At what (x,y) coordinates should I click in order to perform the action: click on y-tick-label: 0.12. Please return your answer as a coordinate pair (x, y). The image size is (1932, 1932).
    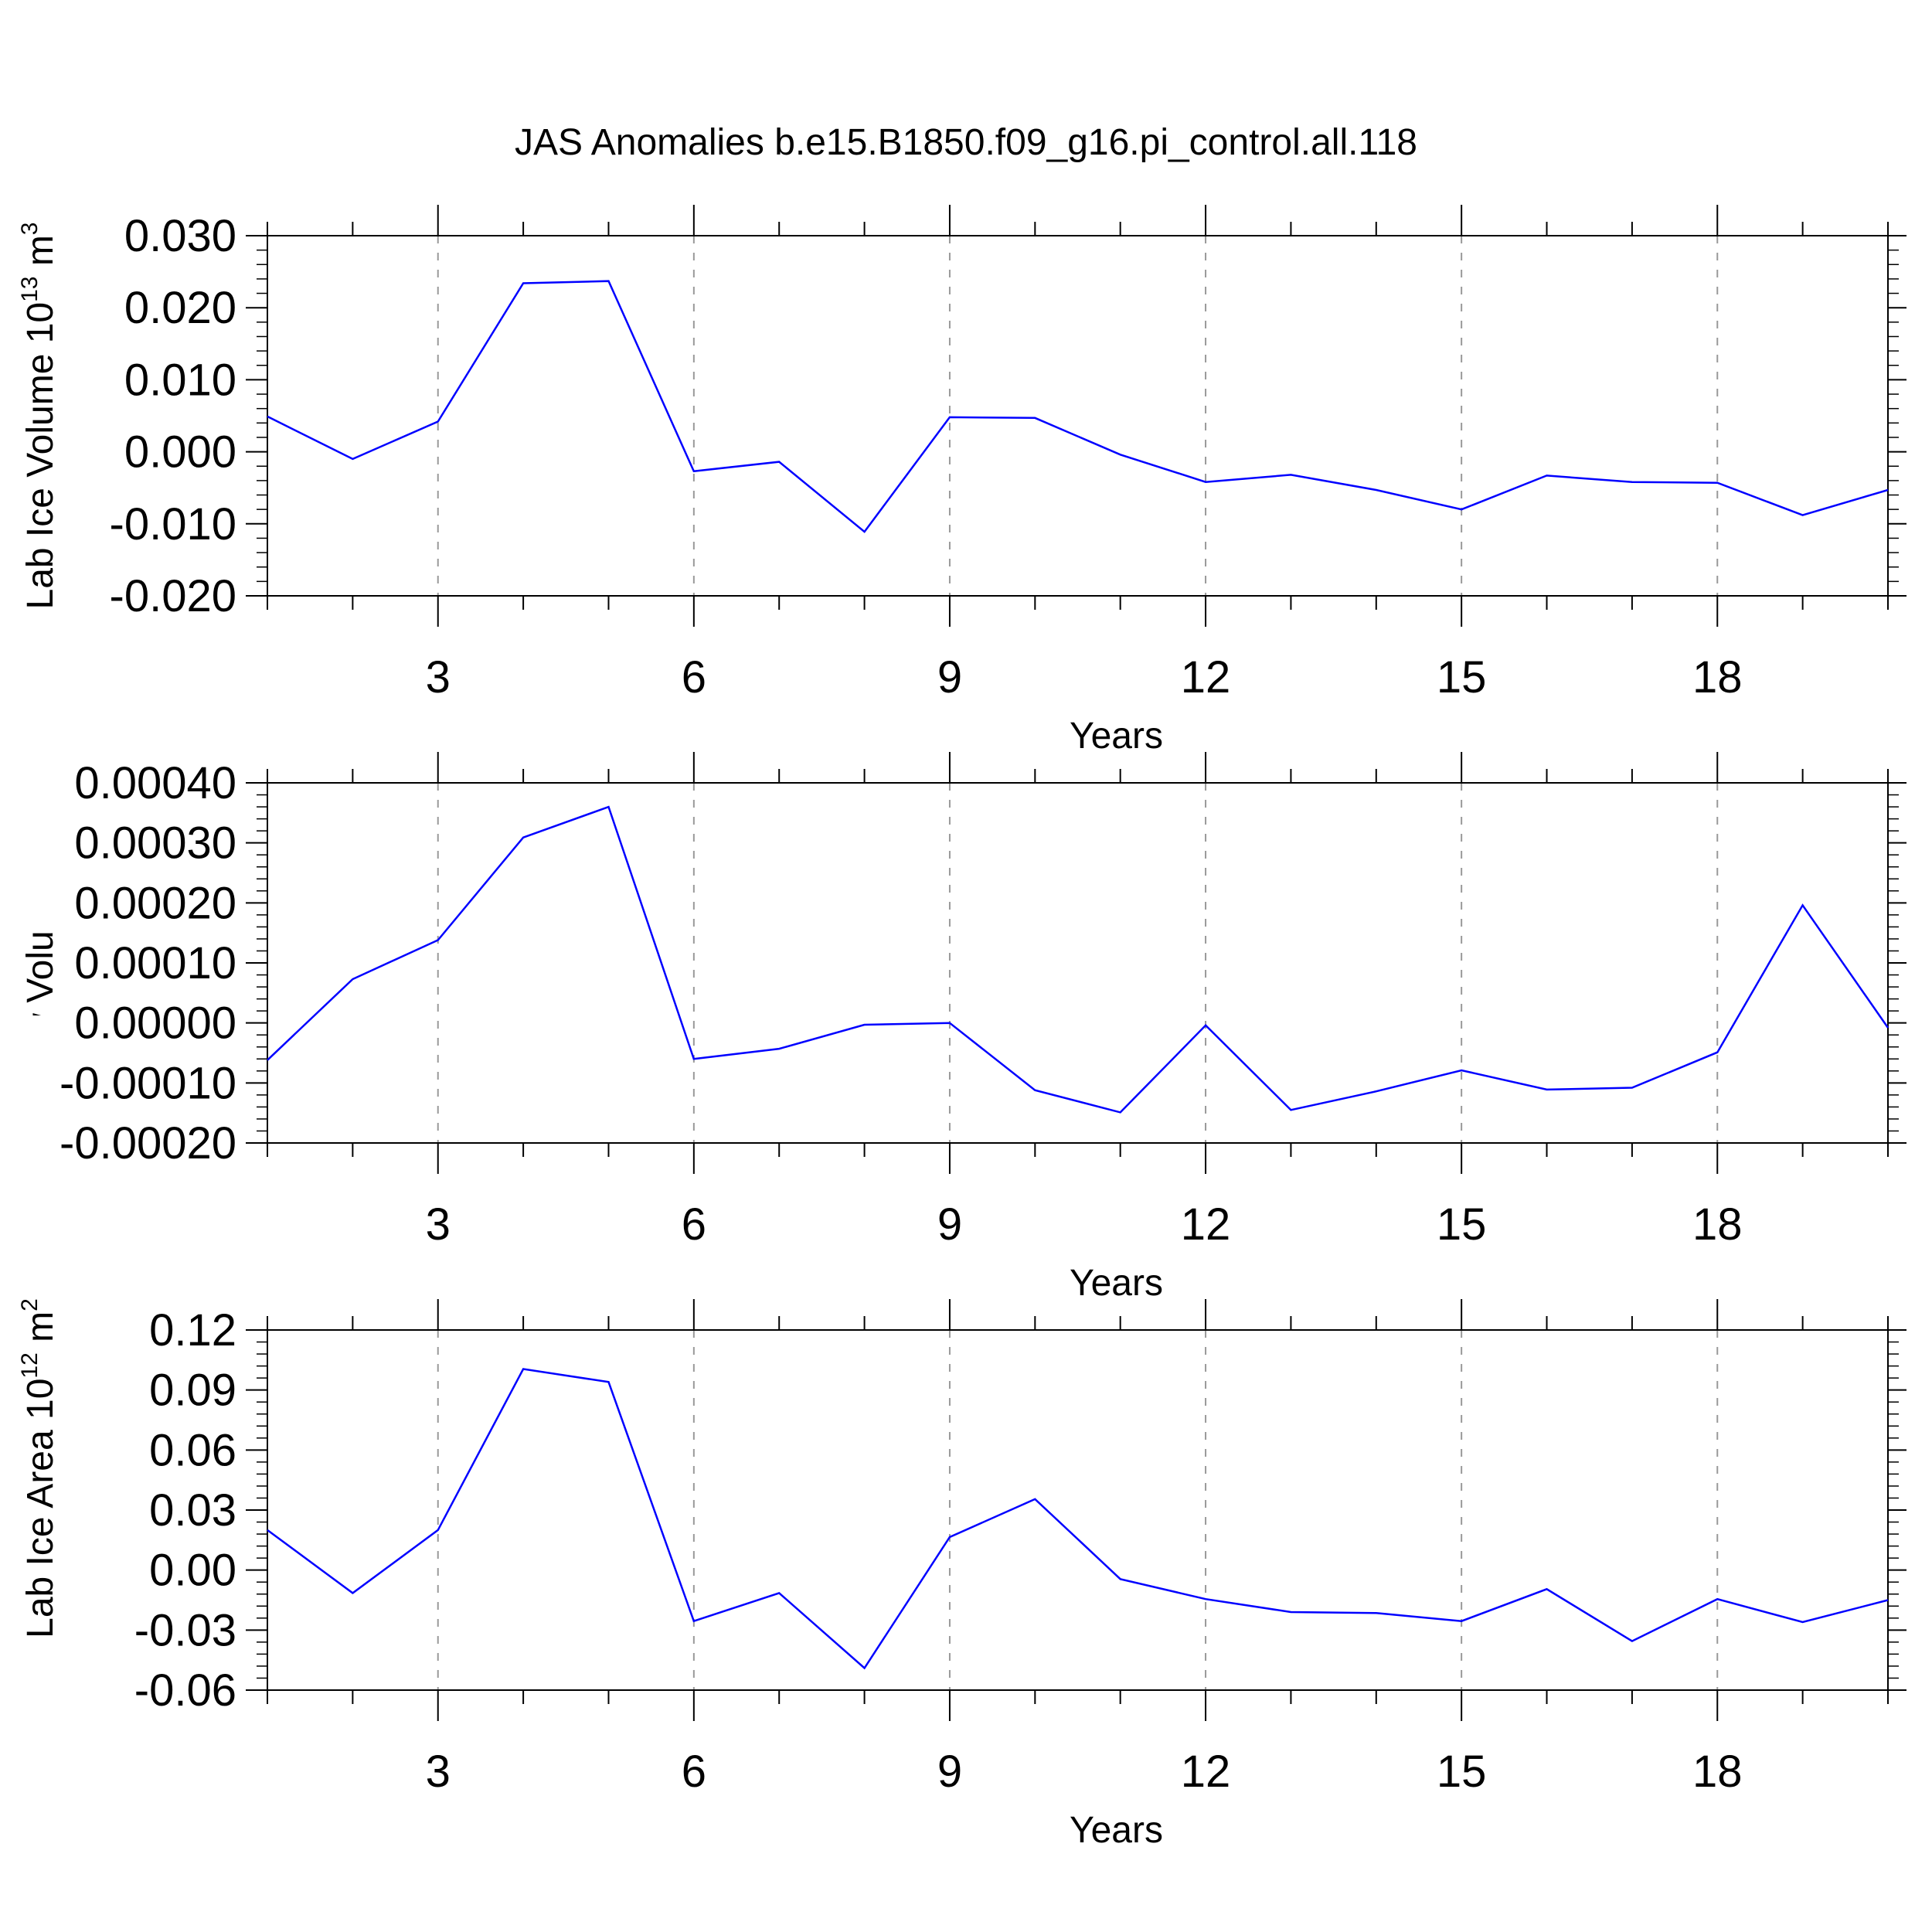
    Looking at the image, I should click on (192, 1330).